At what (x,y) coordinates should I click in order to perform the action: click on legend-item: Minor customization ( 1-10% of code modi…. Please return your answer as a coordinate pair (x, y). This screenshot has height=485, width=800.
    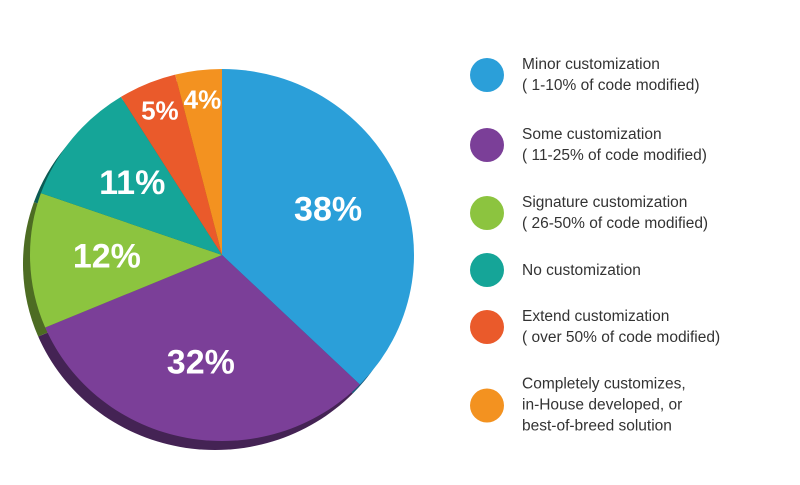
    Looking at the image, I should click on (584, 75).